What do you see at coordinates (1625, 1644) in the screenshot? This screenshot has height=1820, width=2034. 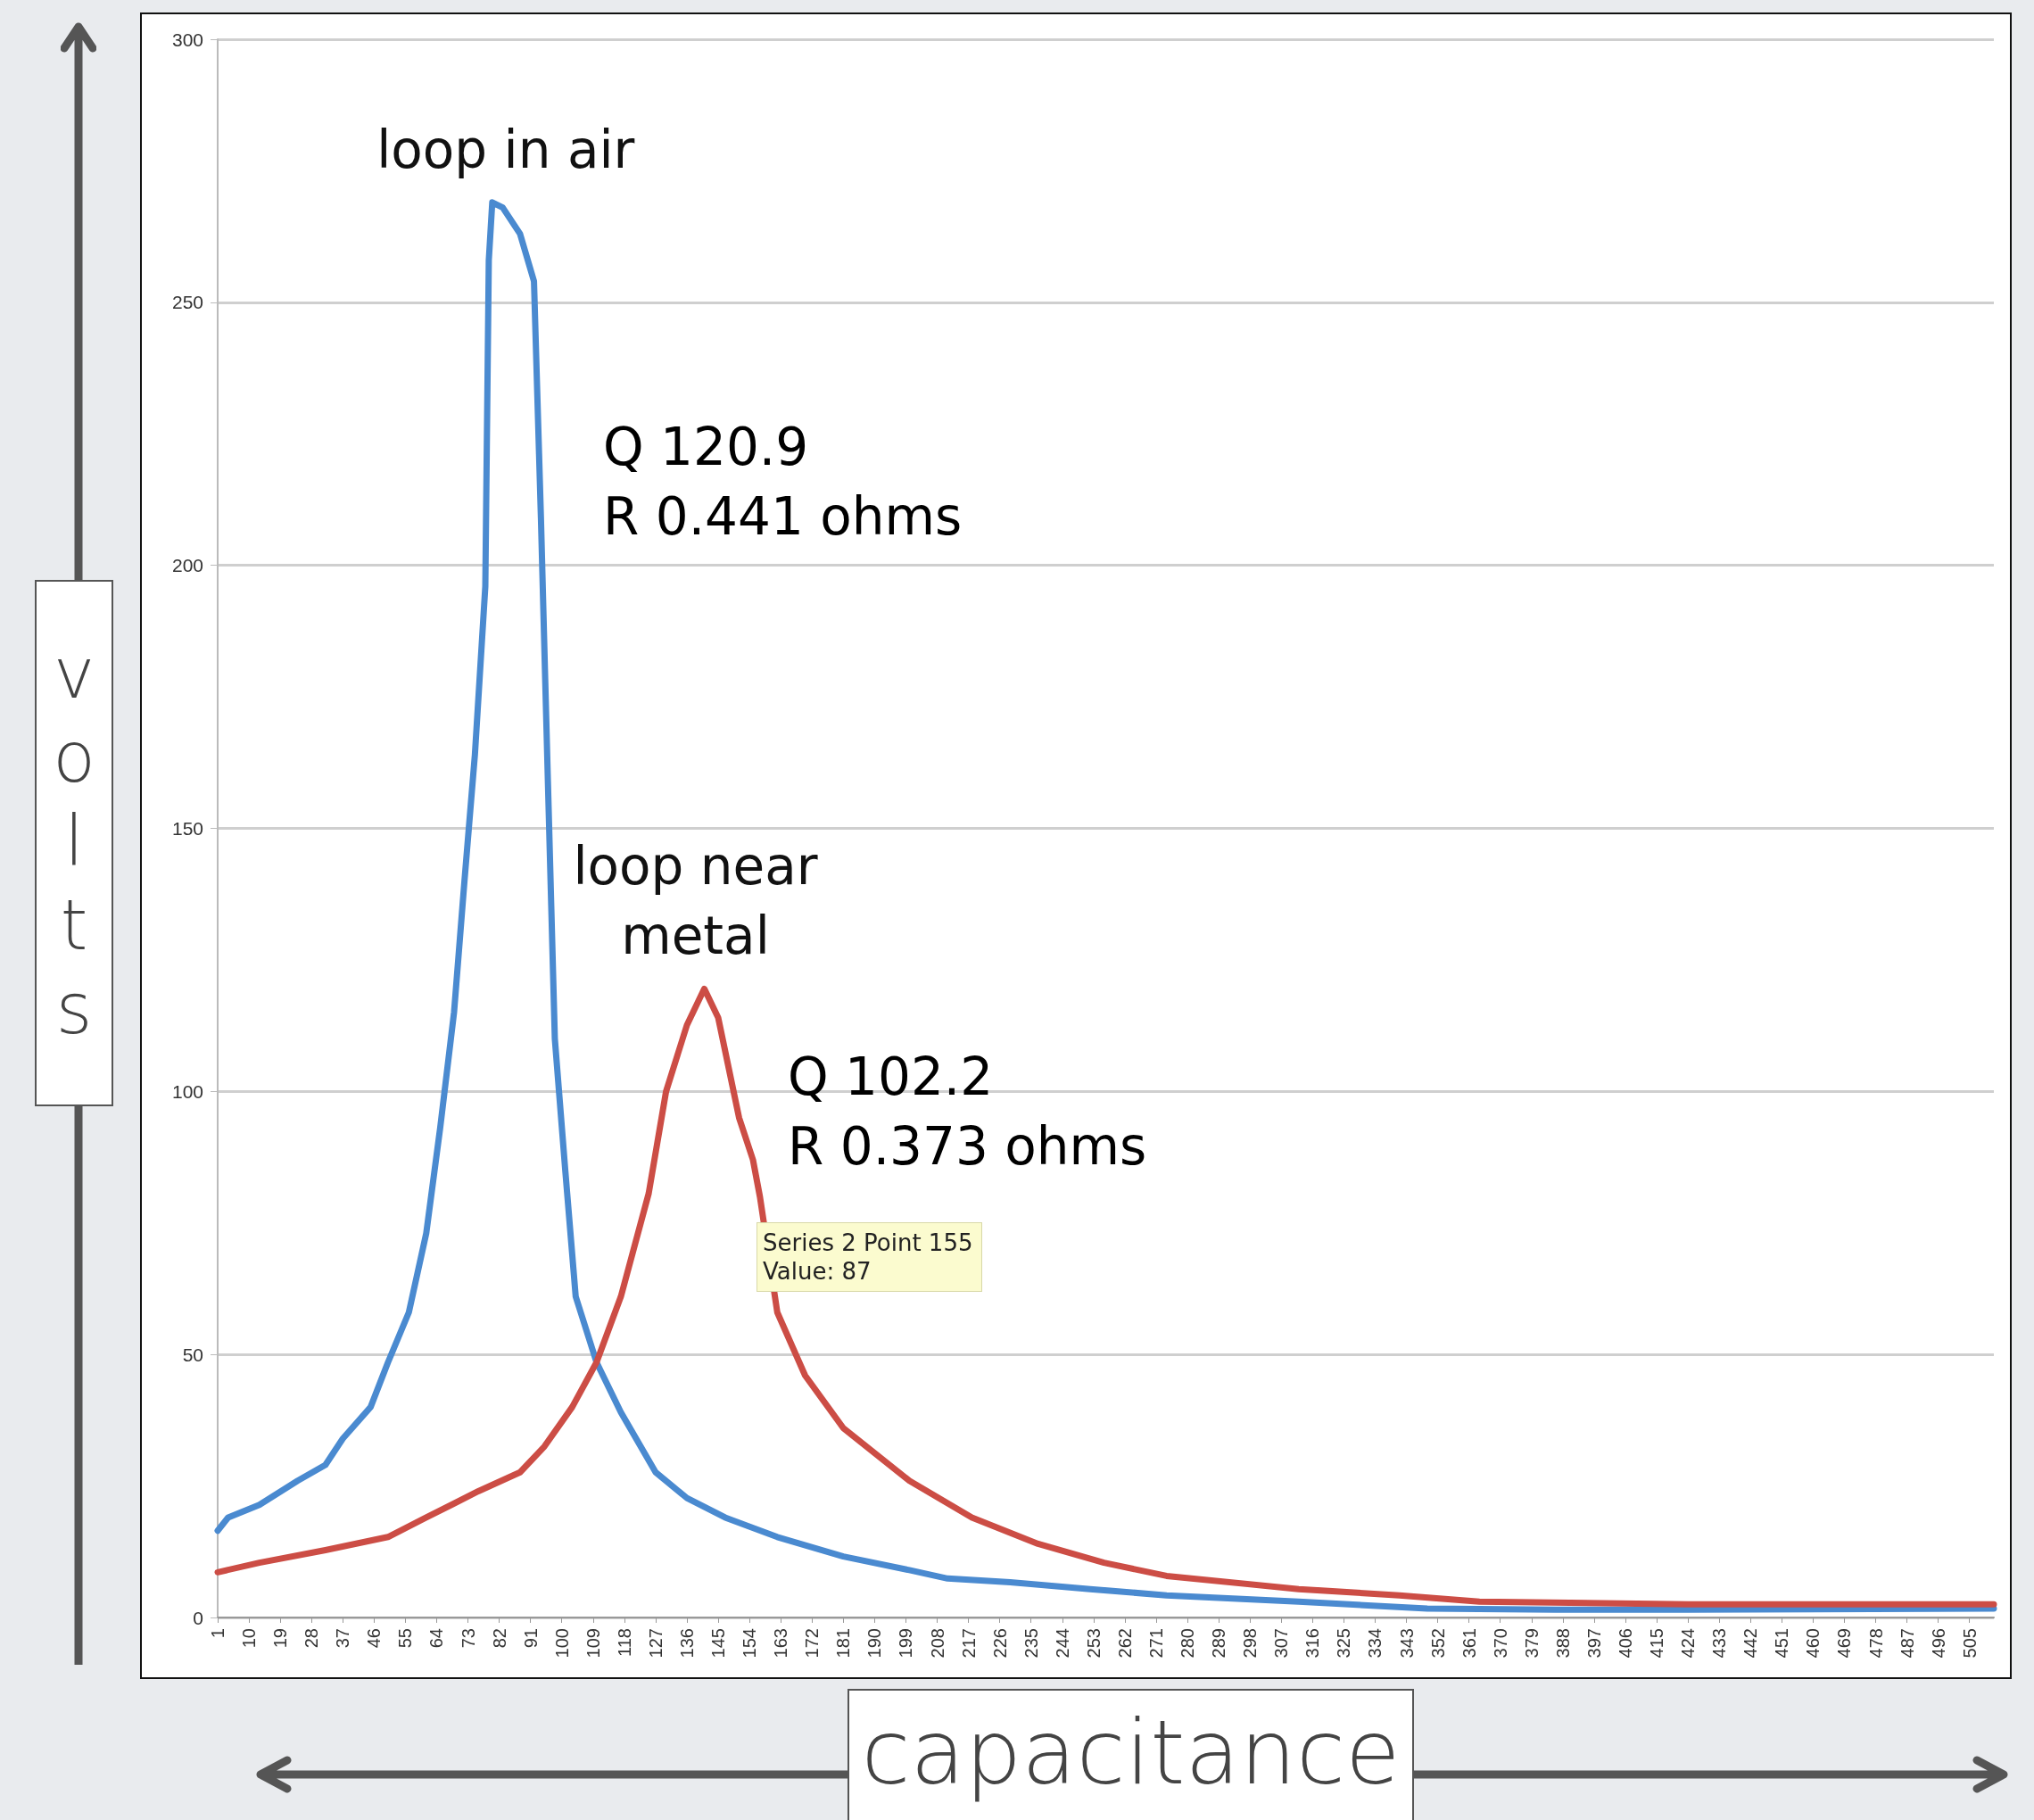 I see `x-tick-label: 406` at bounding box center [1625, 1644].